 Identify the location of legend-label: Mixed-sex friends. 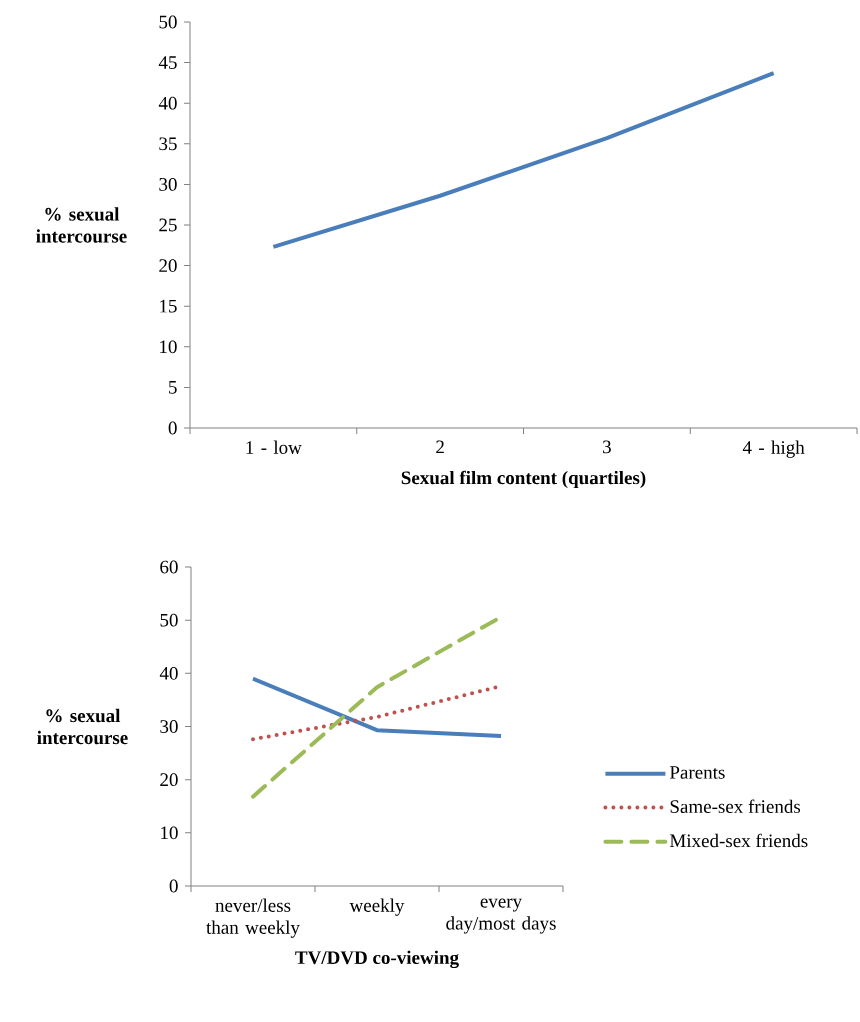
(738, 840).